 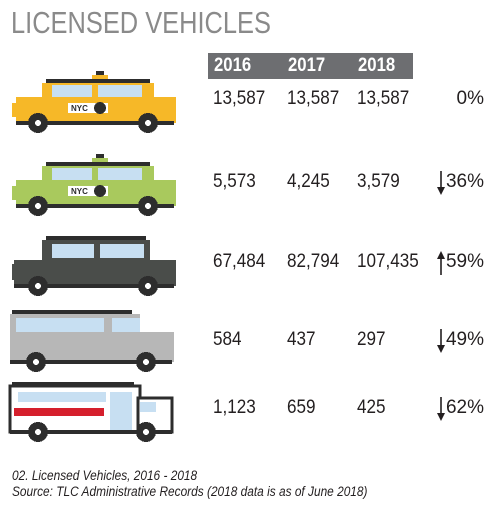 What do you see at coordinates (233, 65) in the screenshot?
I see `column-header-2016: 2016` at bounding box center [233, 65].